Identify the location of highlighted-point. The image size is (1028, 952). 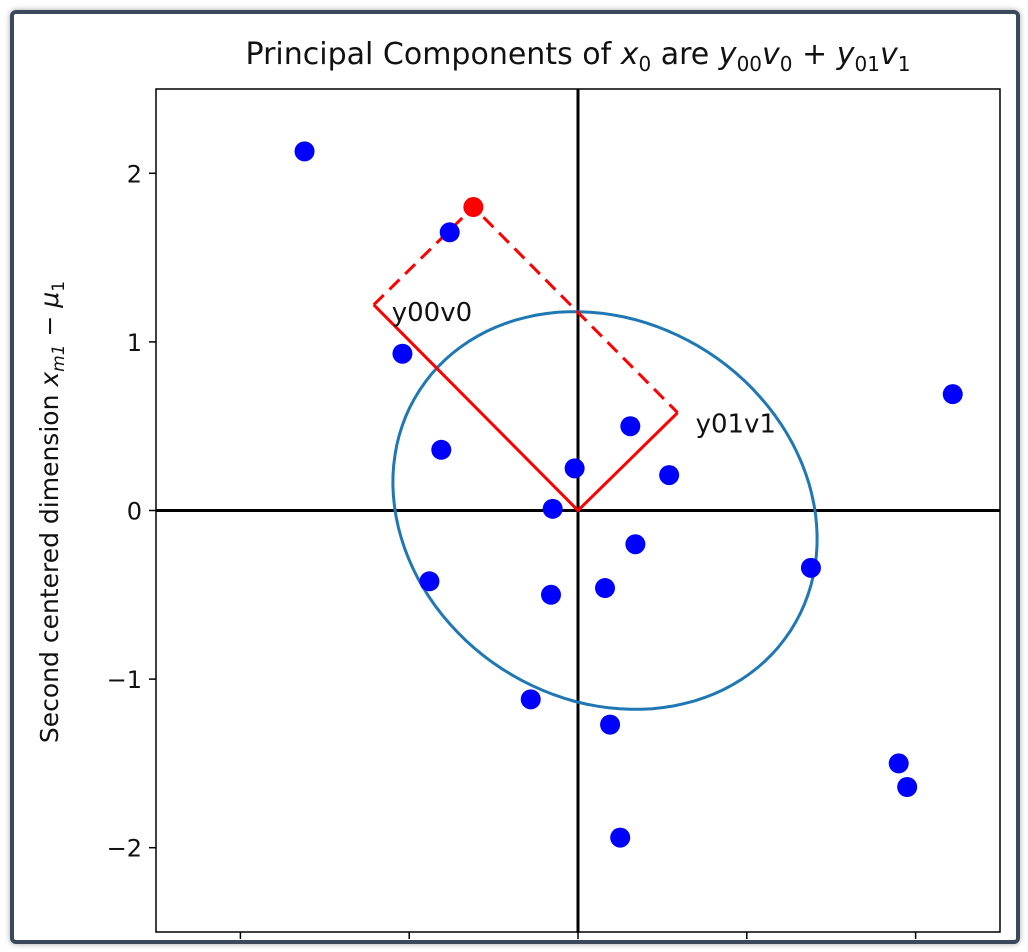
(473, 207).